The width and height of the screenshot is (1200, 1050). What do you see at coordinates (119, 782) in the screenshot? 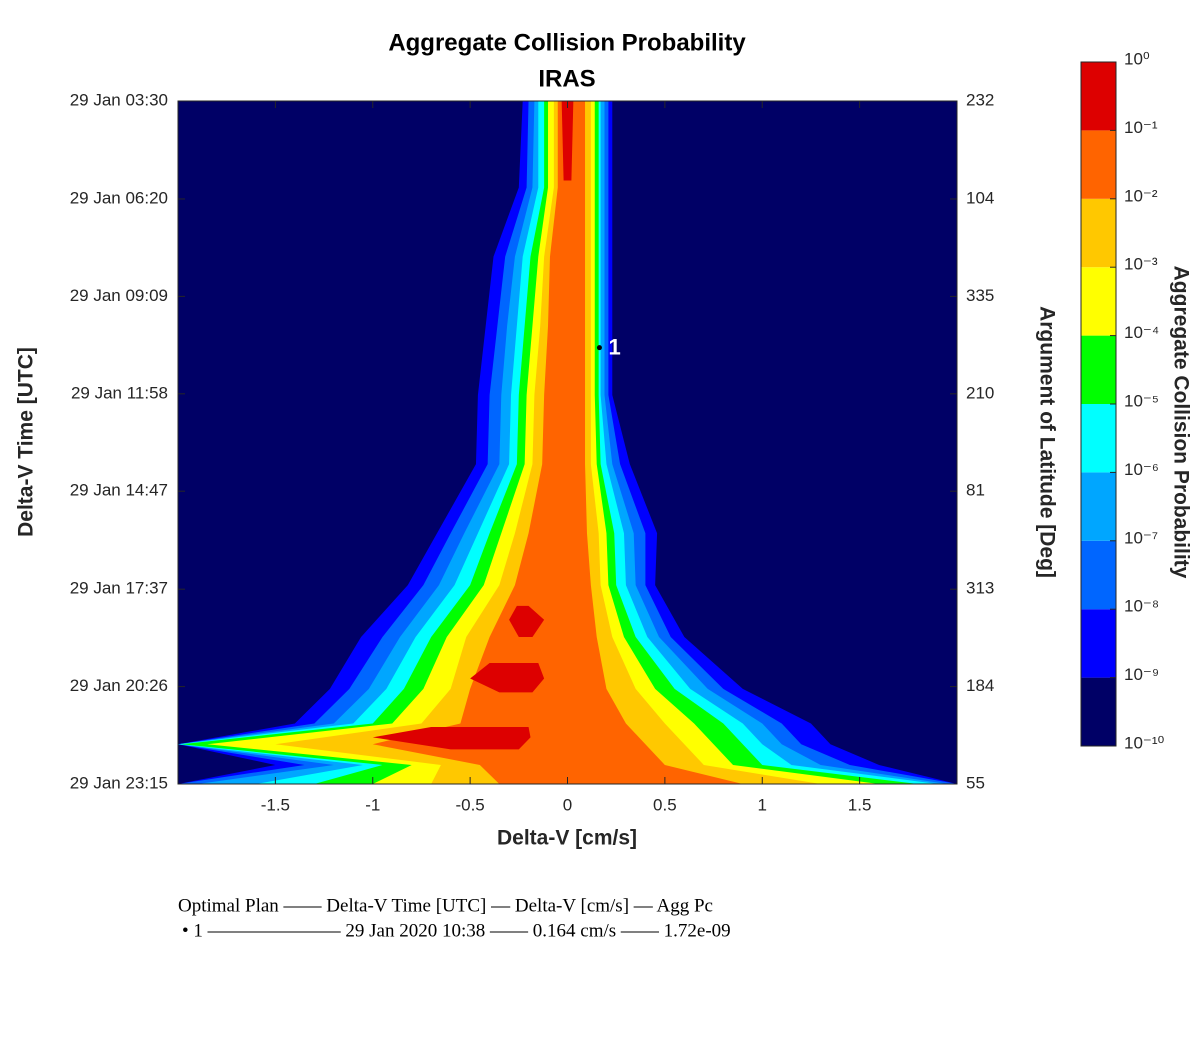
I see `y-tick-label: 29 Jan 23:15` at bounding box center [119, 782].